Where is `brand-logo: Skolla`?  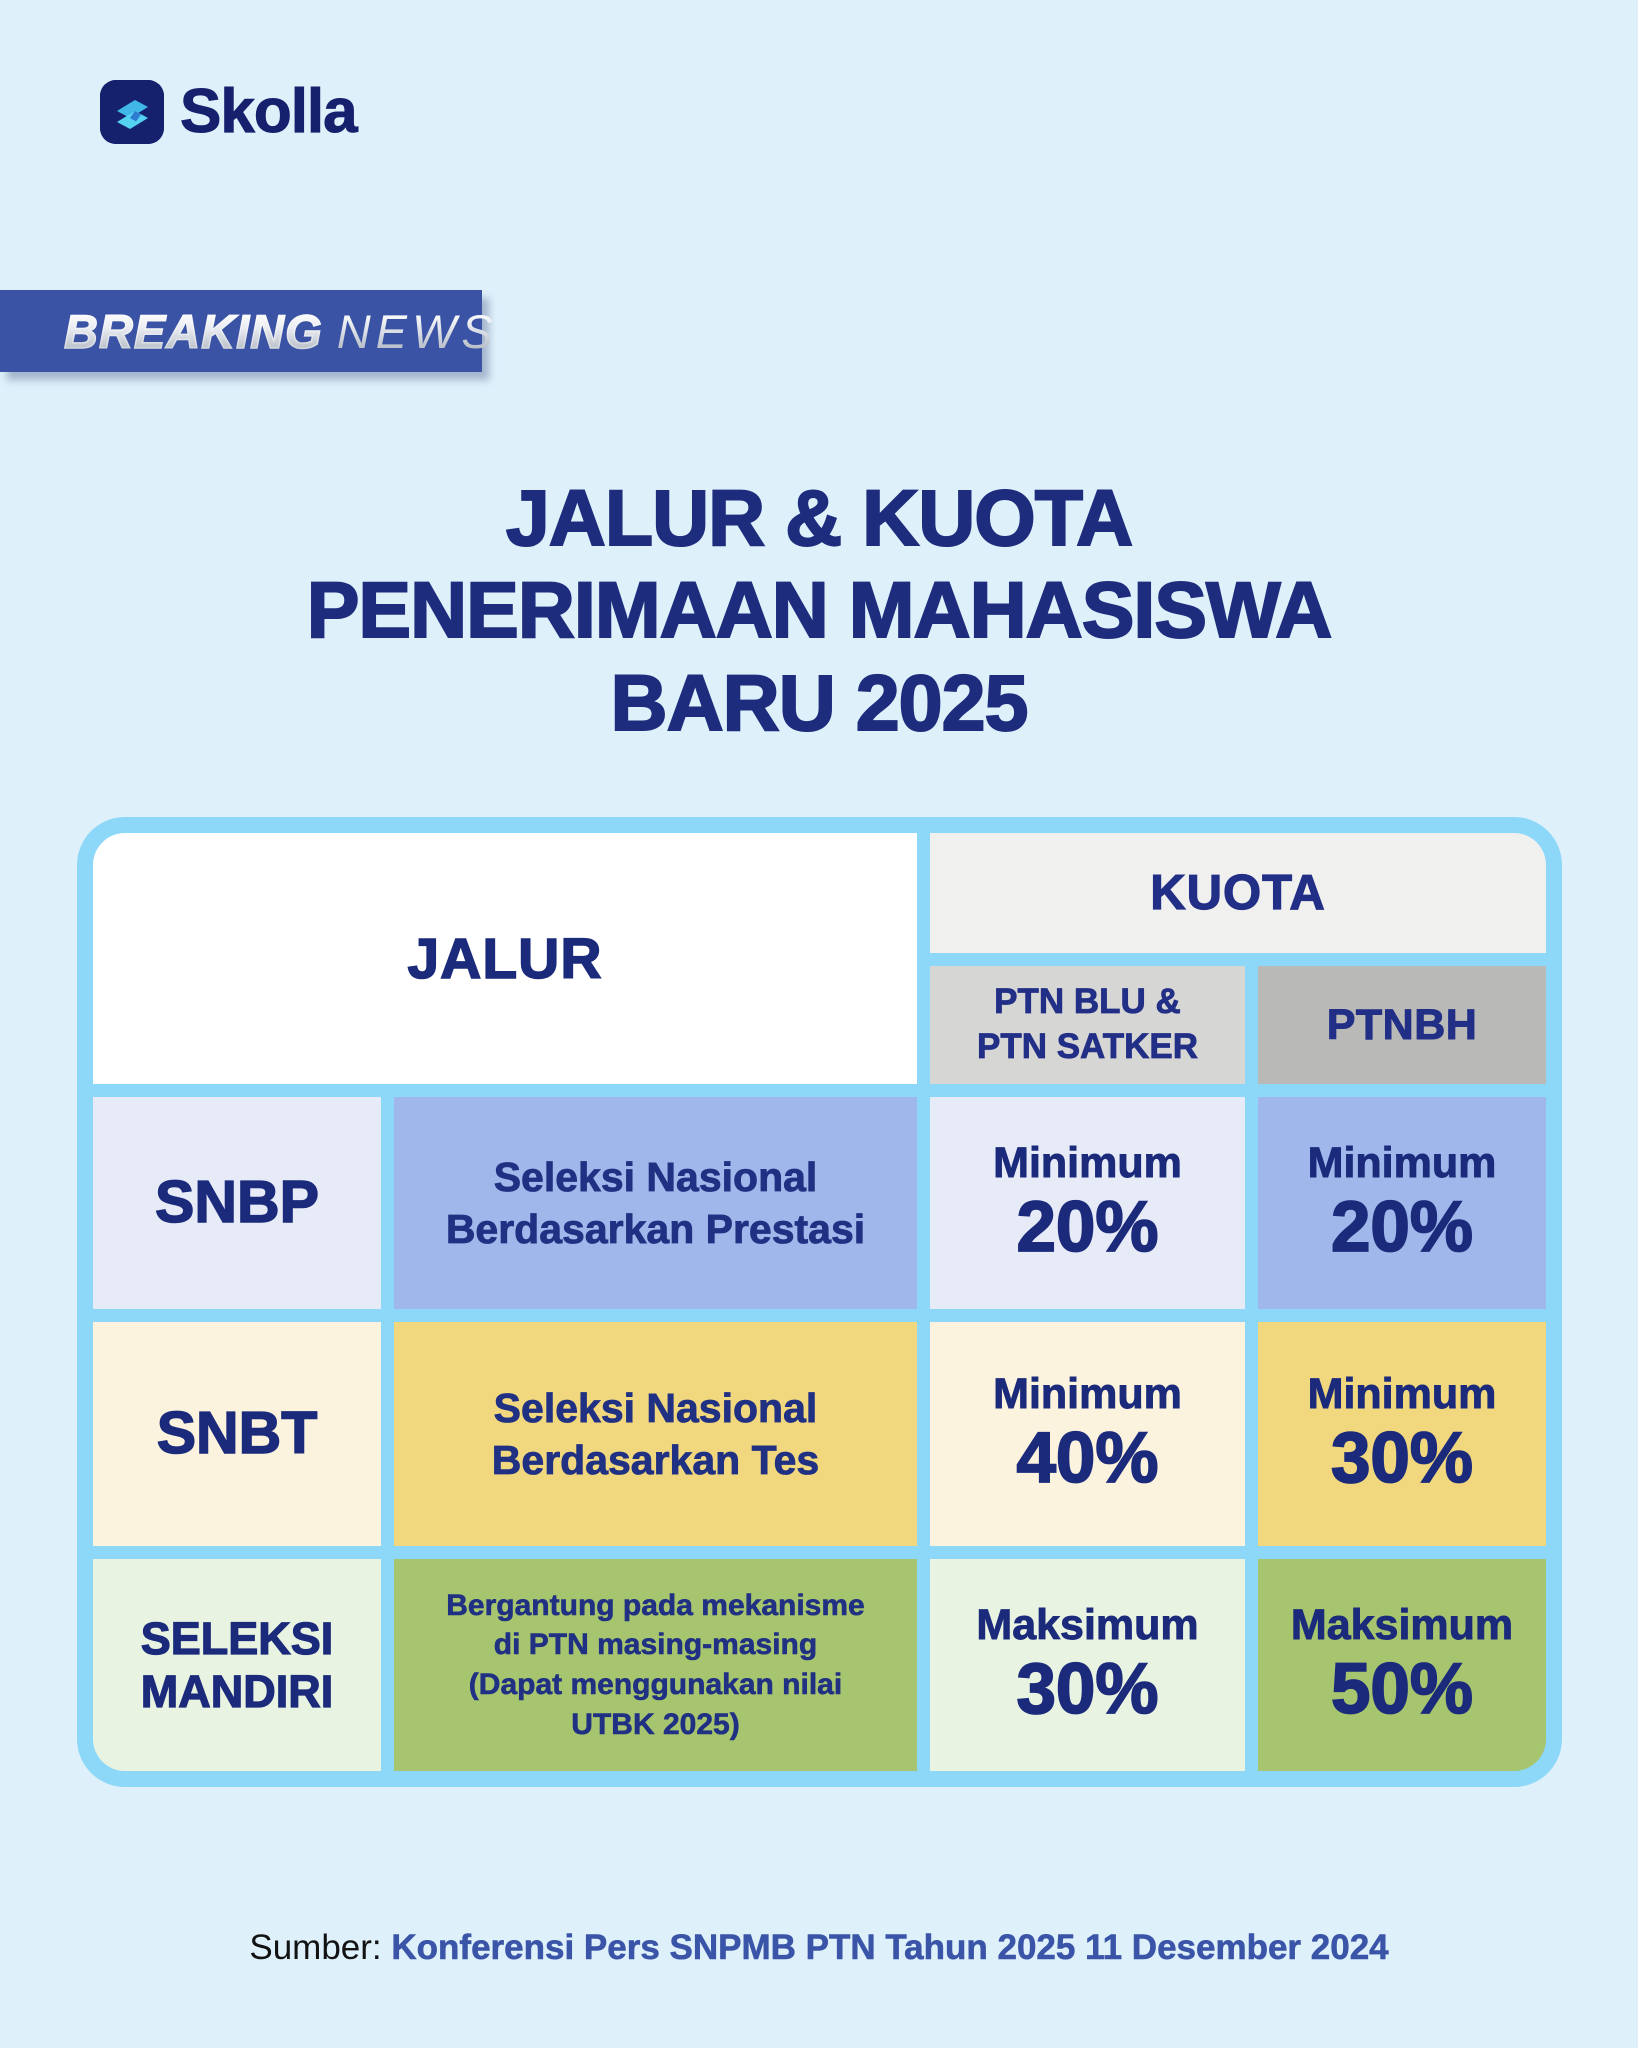 brand-logo: Skolla is located at coordinates (229, 111).